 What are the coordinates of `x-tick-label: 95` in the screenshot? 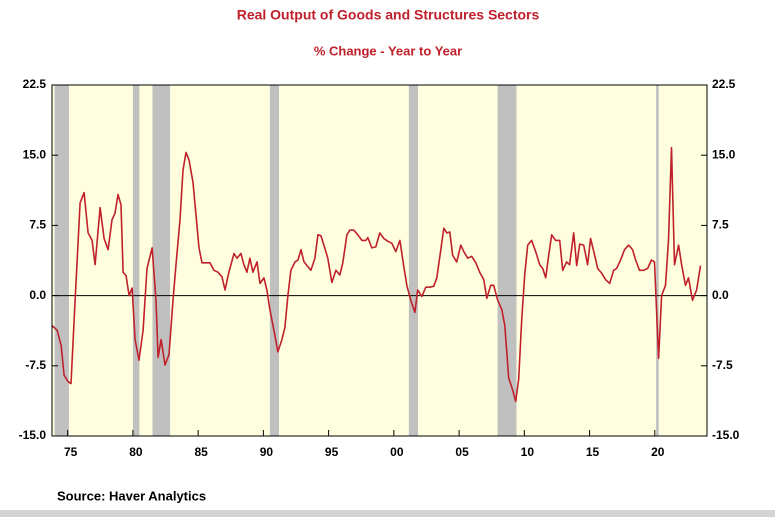 It's located at (332, 452).